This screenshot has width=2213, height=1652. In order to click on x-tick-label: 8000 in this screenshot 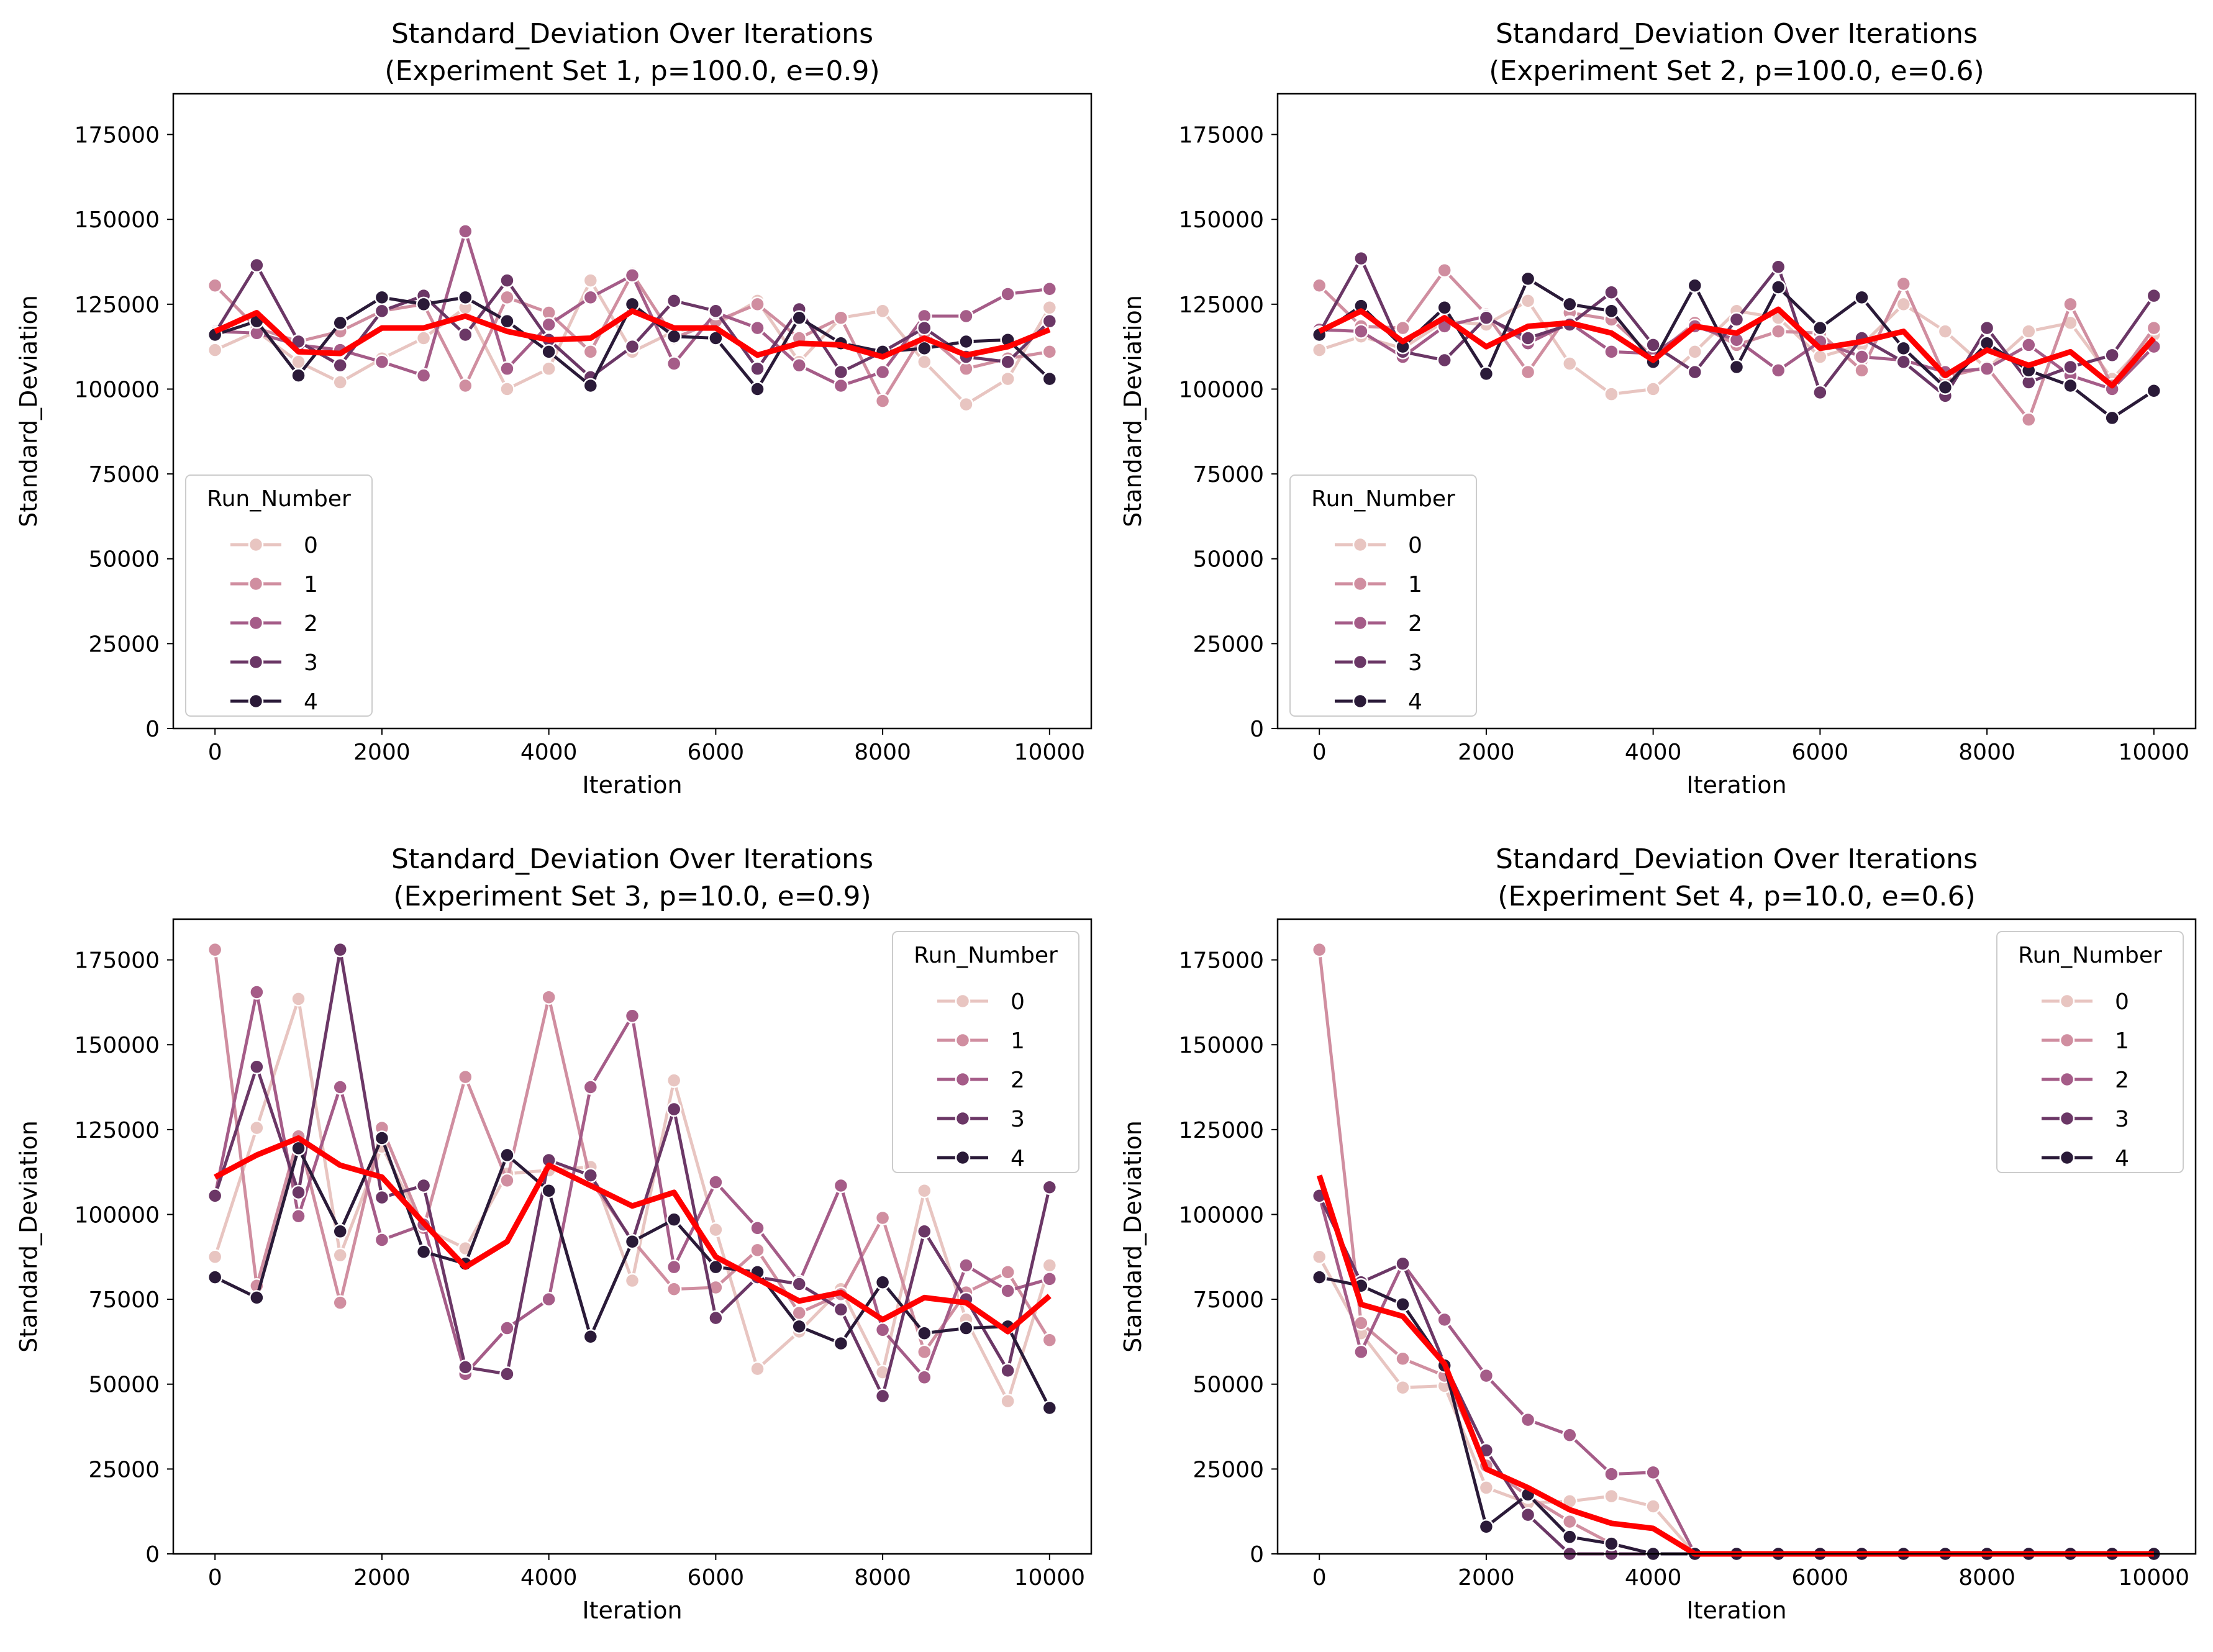, I will do `click(883, 752)`.